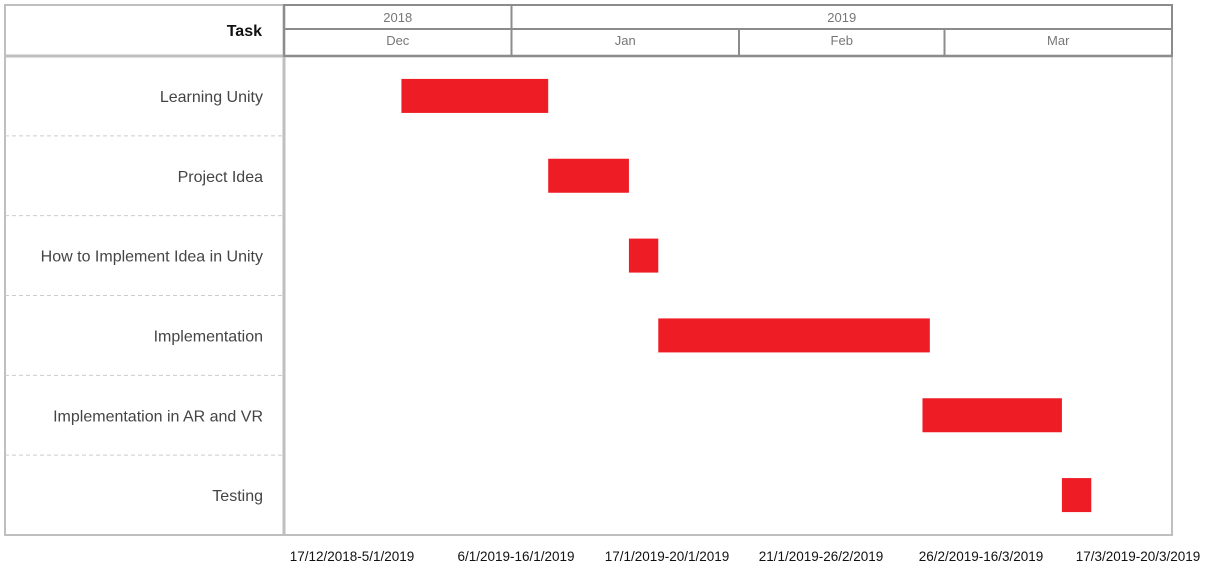 The image size is (1218, 570). Describe the element at coordinates (398, 40) in the screenshot. I see `month-label: Dec` at that location.